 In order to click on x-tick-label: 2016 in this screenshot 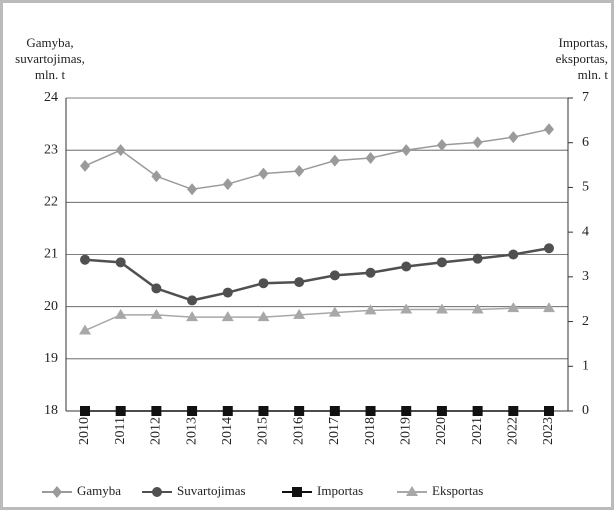, I will do `click(298, 431)`.